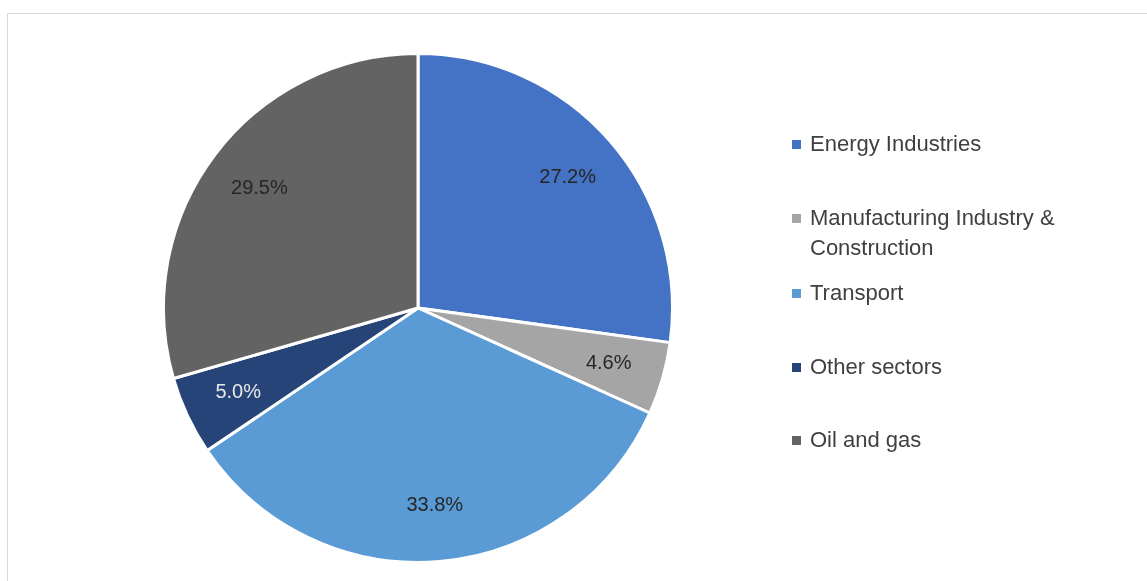 Image resolution: width=1147 pixels, height=581 pixels. Describe the element at coordinates (857, 293) in the screenshot. I see `legend-label: Transport` at that location.